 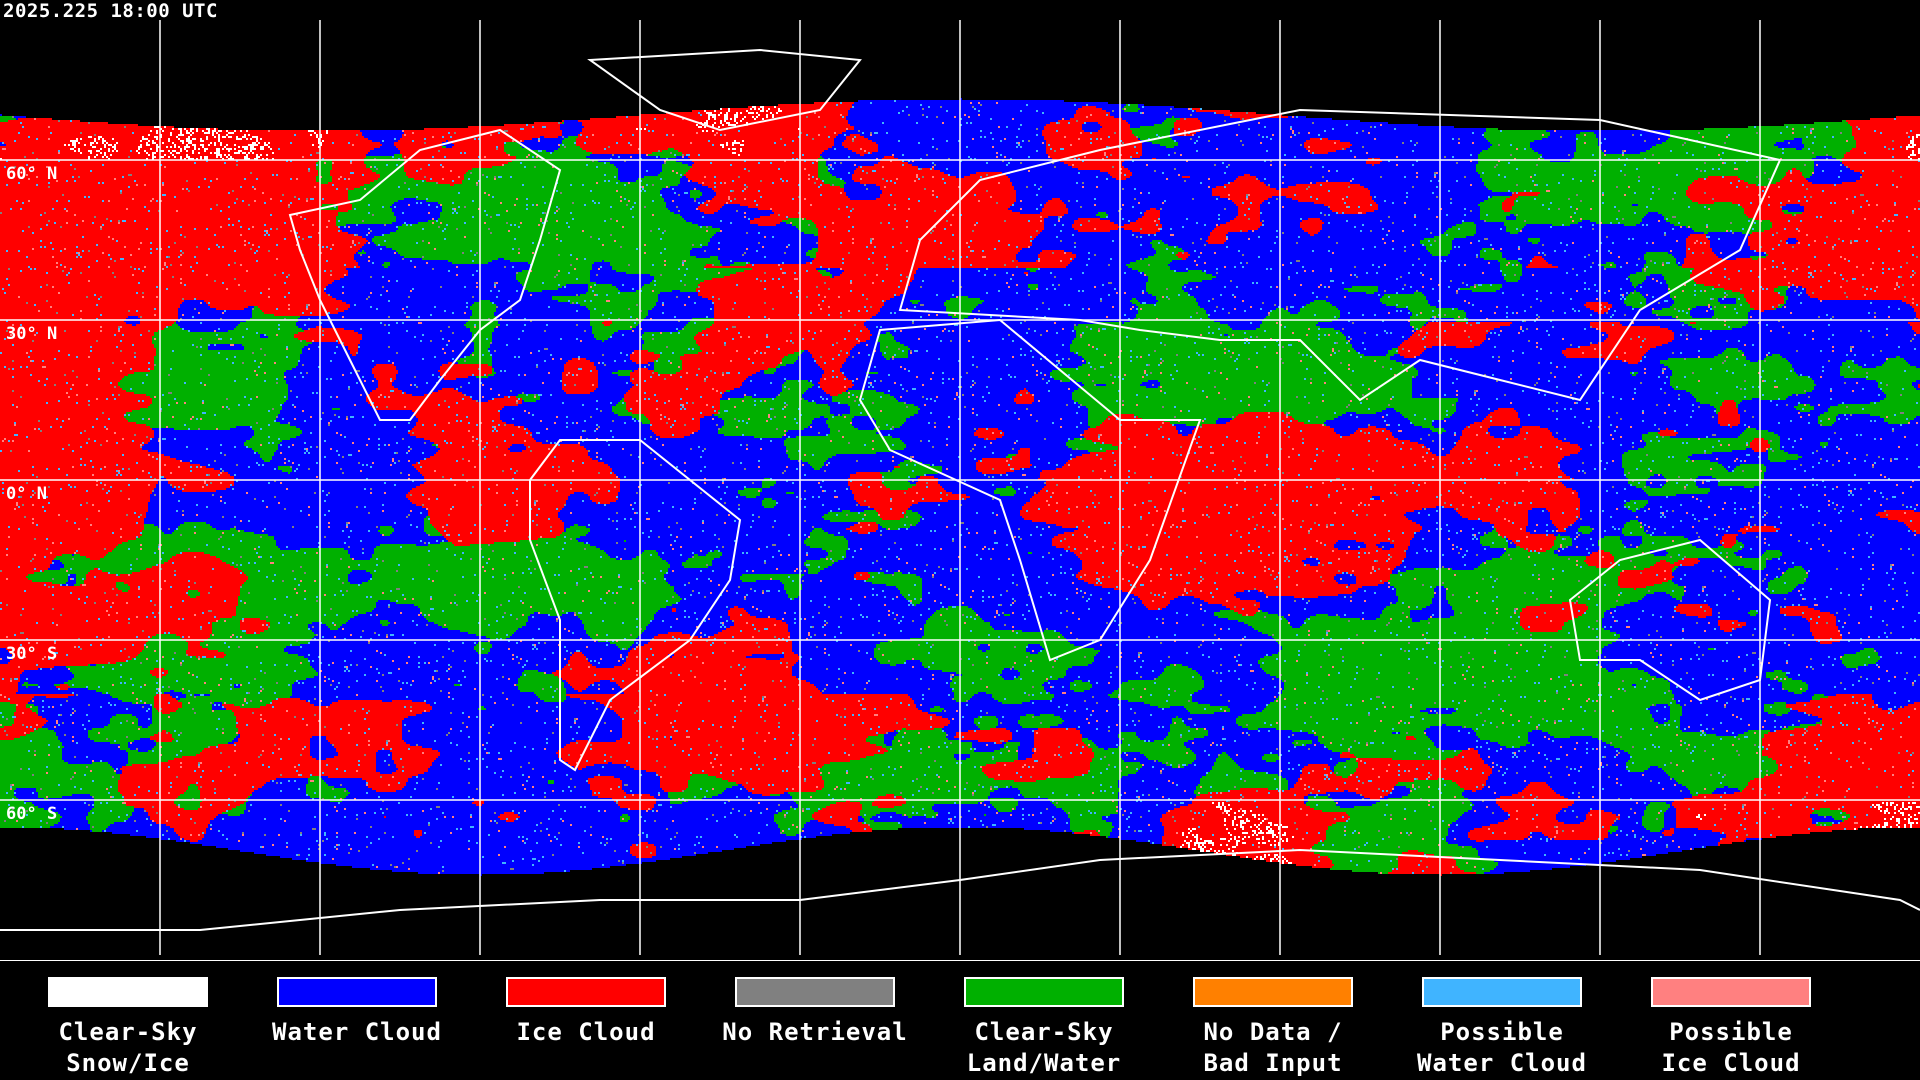 I want to click on legend-label: No Data /, so click(x=1273, y=1032).